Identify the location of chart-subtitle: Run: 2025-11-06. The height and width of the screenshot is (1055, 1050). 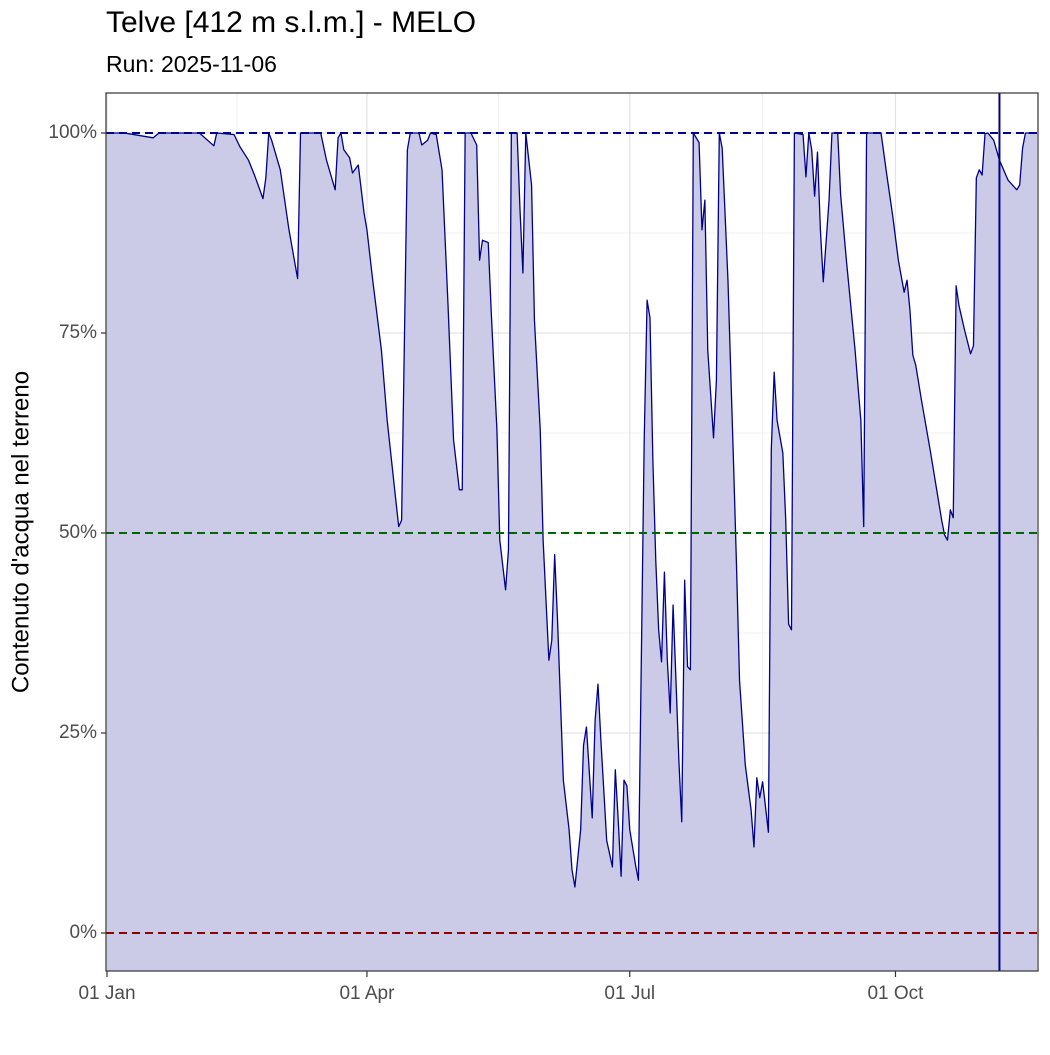
(191, 64).